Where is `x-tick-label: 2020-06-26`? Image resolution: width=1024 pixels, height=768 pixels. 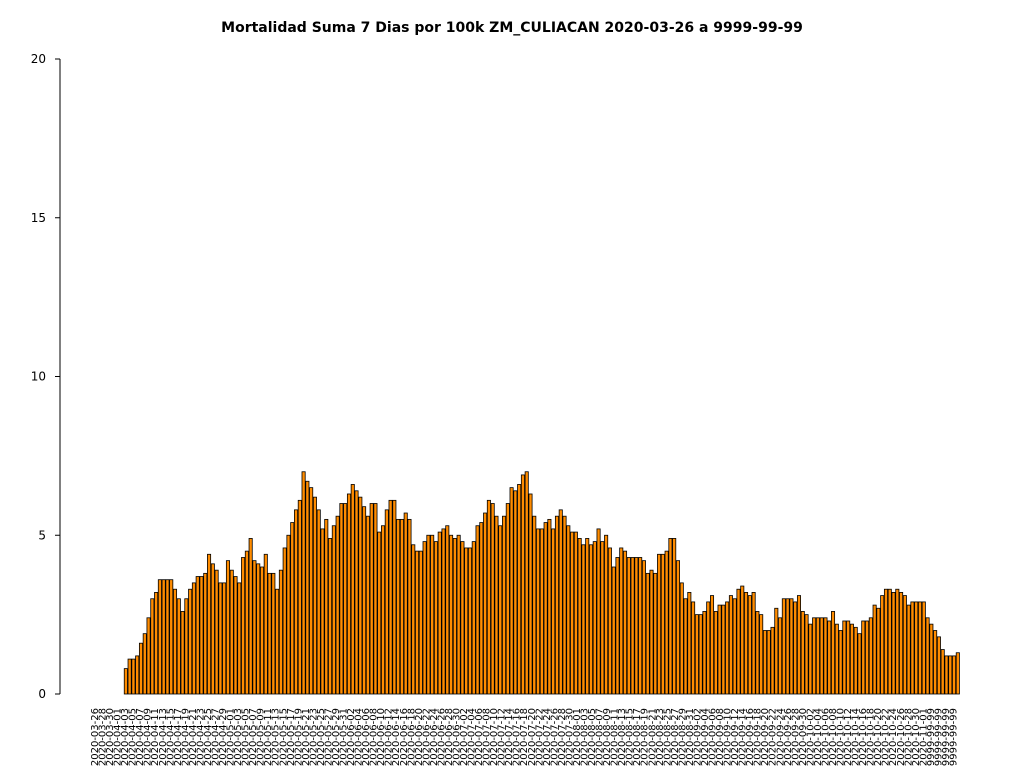 x-tick-label: 2020-06-26 is located at coordinates (441, 737).